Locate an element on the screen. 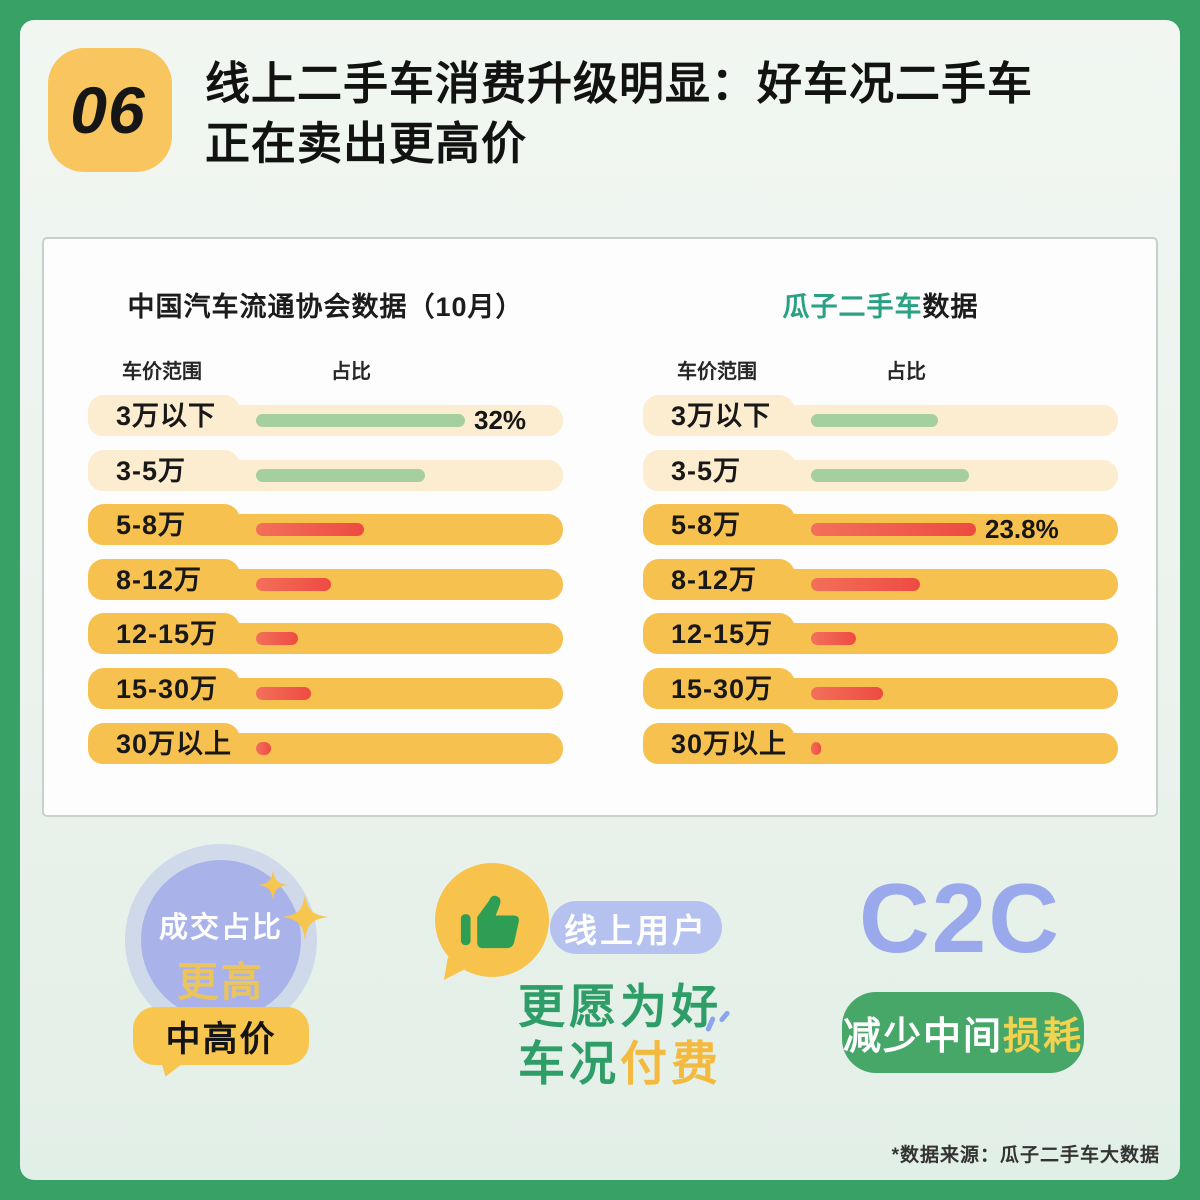  deal-share-higher-text: 更高 is located at coordinates (221, 982).